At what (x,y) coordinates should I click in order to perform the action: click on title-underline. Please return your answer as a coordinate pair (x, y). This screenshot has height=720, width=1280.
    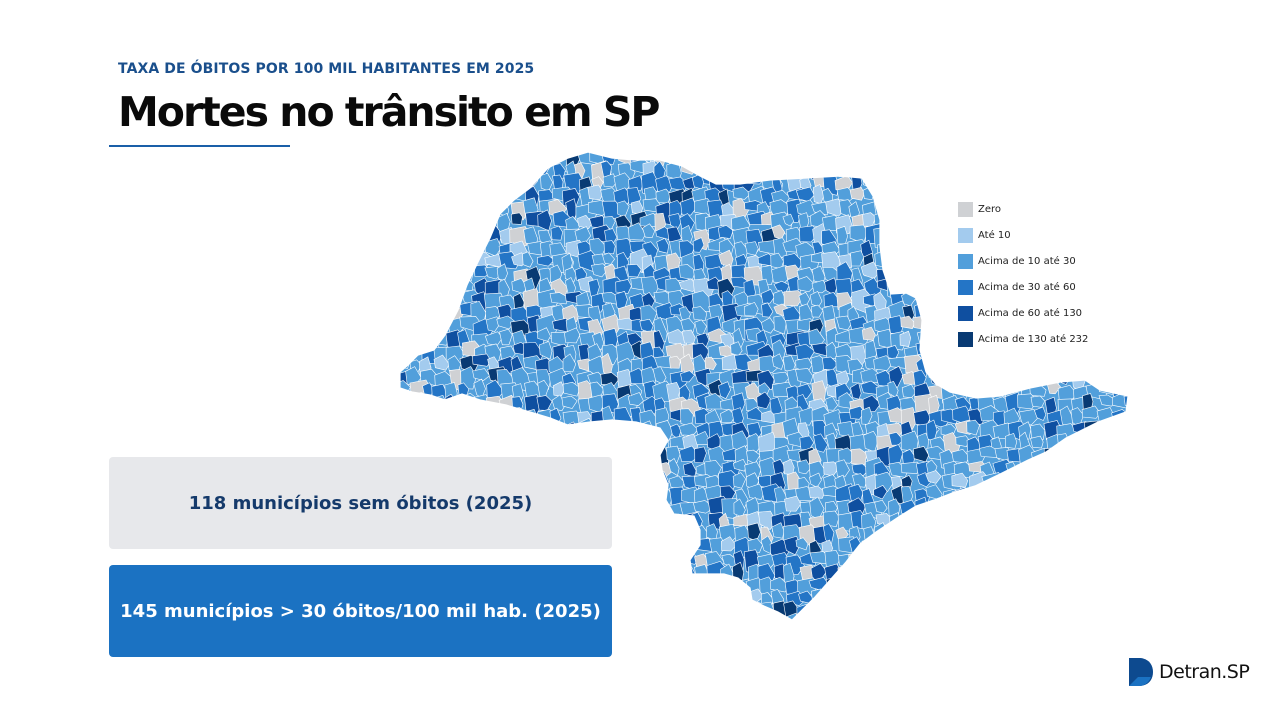
    Looking at the image, I should click on (199, 146).